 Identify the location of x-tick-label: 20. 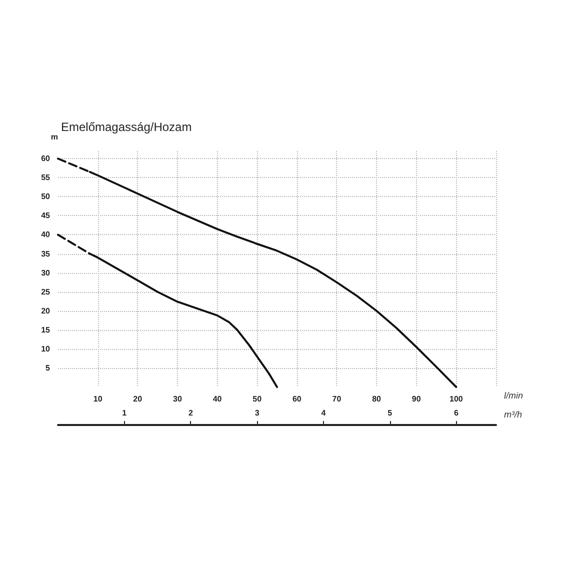
(138, 399).